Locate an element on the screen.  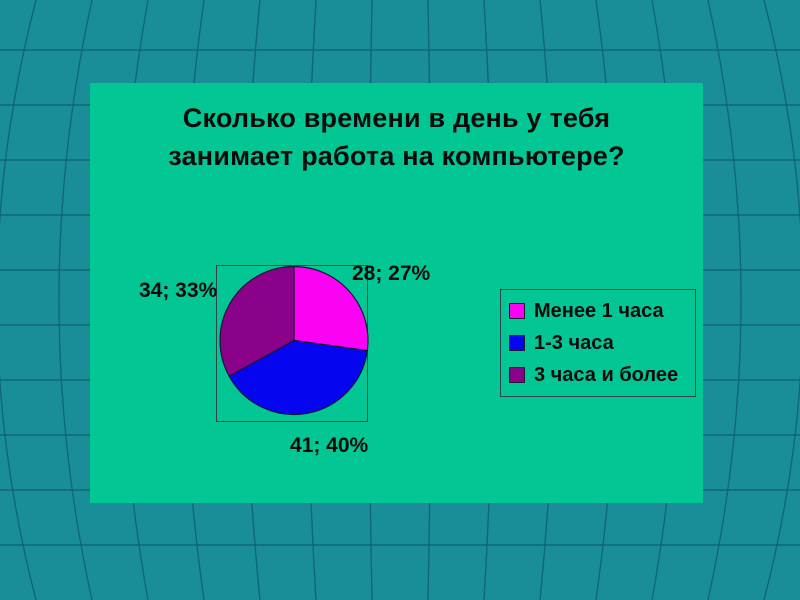
chart-legend: Менее 1 часа 1-3 часа 3 часа и более is located at coordinates (598, 343).